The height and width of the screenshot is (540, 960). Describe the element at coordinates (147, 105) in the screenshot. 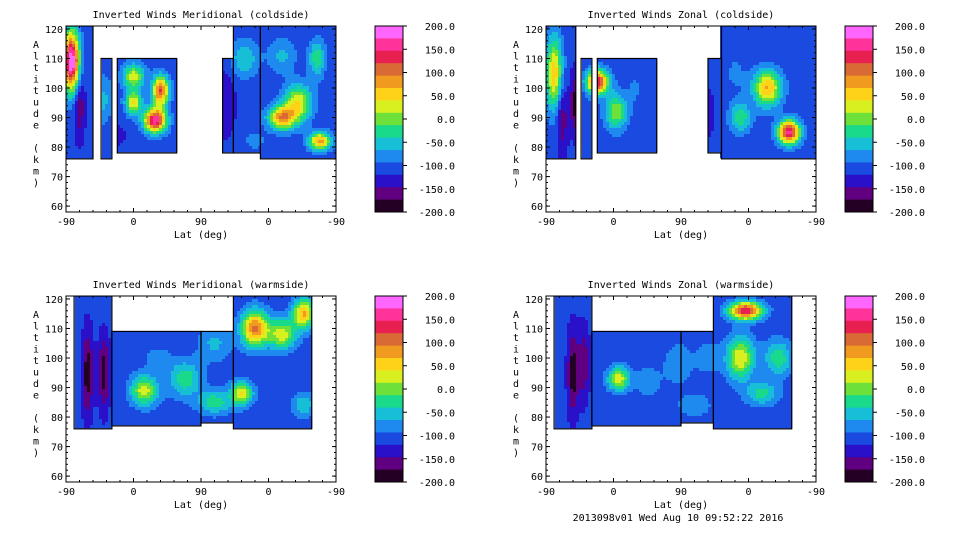

I see `contour-region-outline` at that location.